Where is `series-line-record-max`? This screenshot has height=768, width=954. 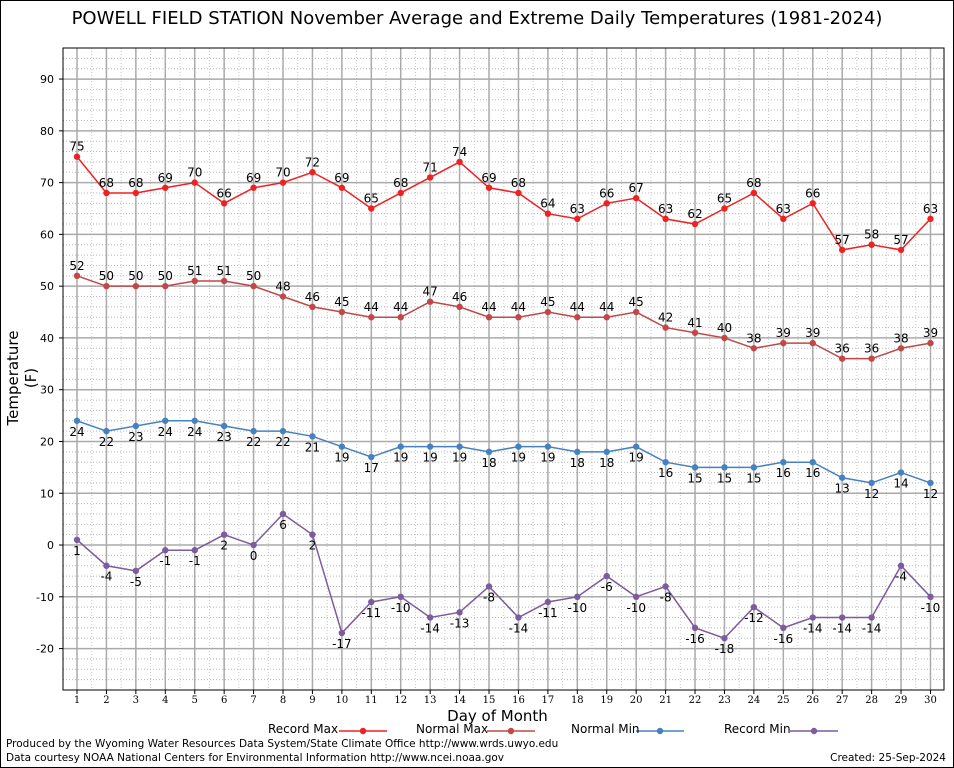 series-line-record-max is located at coordinates (504, 203).